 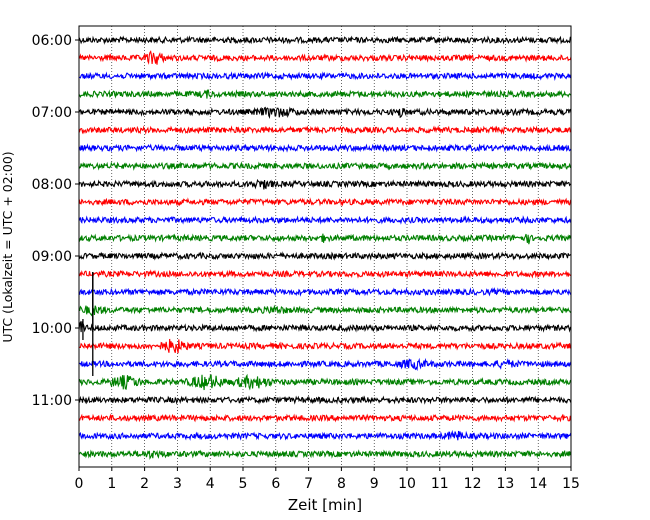 What do you see at coordinates (52, 401) in the screenshot?
I see `y-tick-label: 11:00` at bounding box center [52, 401].